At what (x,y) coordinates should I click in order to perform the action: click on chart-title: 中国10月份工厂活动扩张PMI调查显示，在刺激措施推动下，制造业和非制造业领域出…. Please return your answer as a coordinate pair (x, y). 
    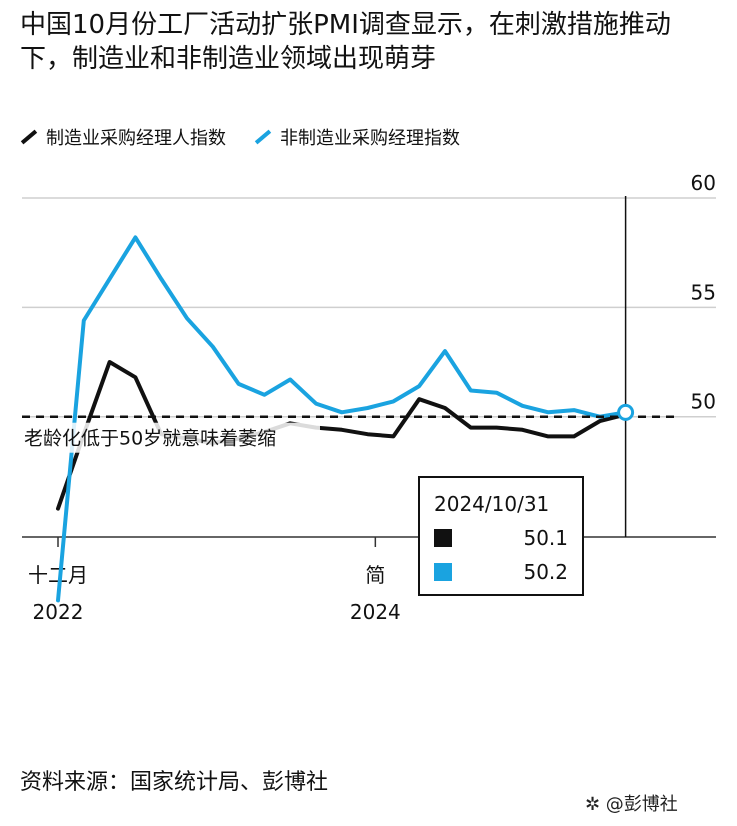
    Looking at the image, I should click on (345, 42).